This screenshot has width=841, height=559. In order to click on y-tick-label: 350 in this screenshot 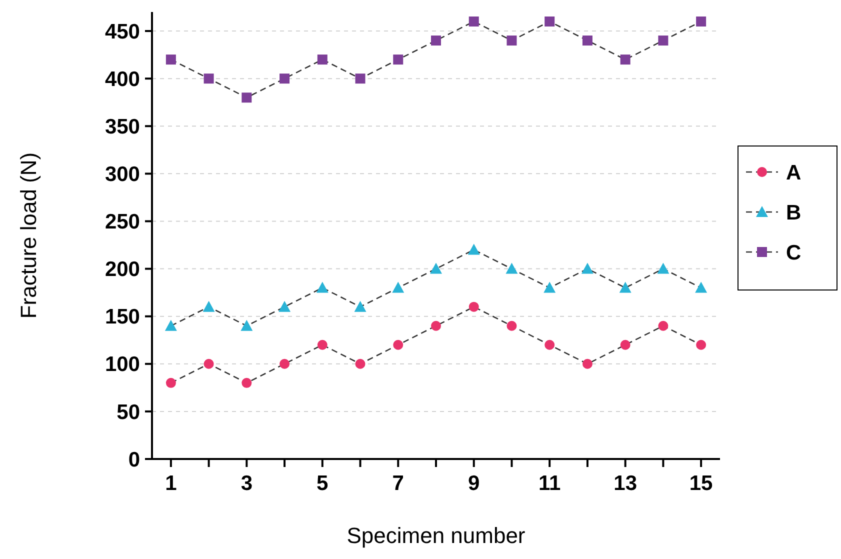, I will do `click(122, 126)`.